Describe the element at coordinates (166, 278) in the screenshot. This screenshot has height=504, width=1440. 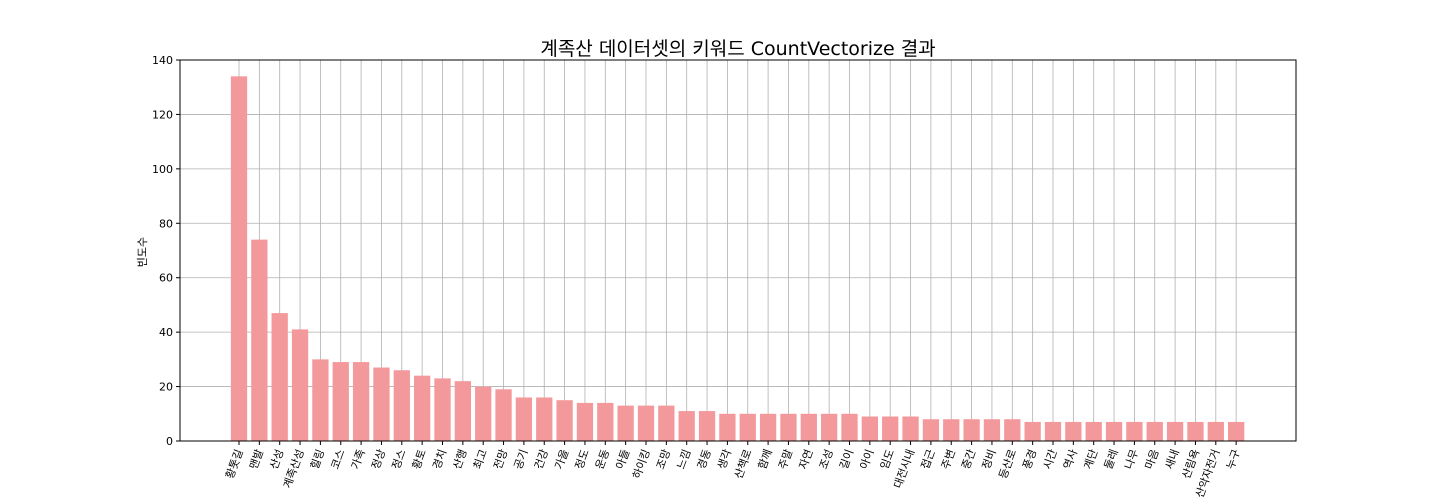
I see `y-tick-label: 60` at that location.